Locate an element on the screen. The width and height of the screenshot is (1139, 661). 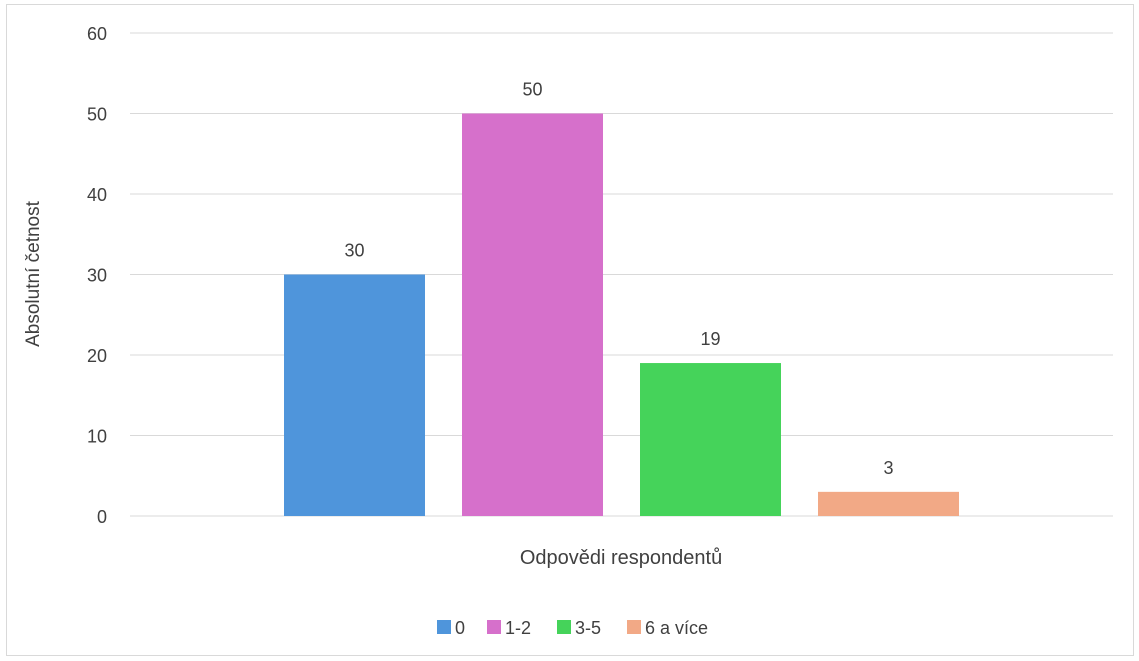
y-tick-label: 50 is located at coordinates (97, 115).